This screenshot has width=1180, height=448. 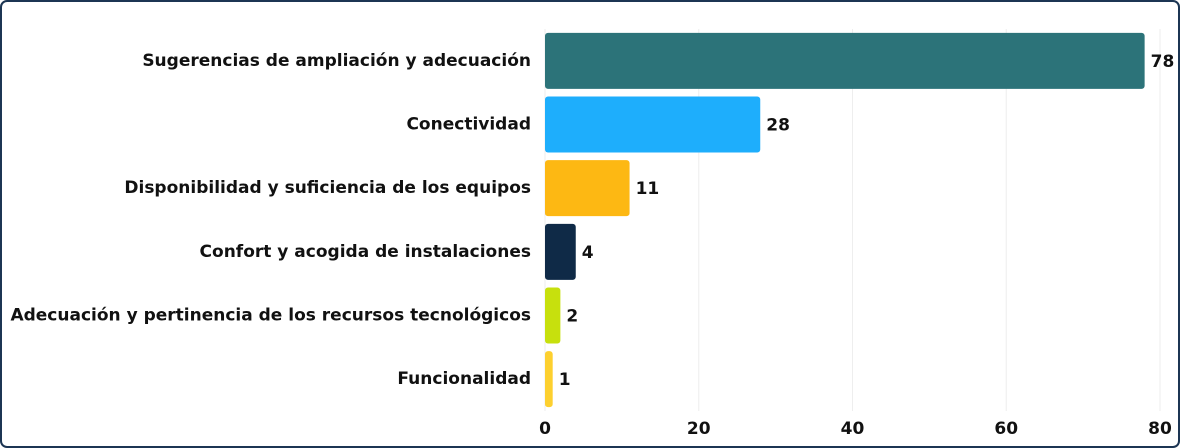 What do you see at coordinates (588, 253) in the screenshot?
I see `data-label: 4` at bounding box center [588, 253].